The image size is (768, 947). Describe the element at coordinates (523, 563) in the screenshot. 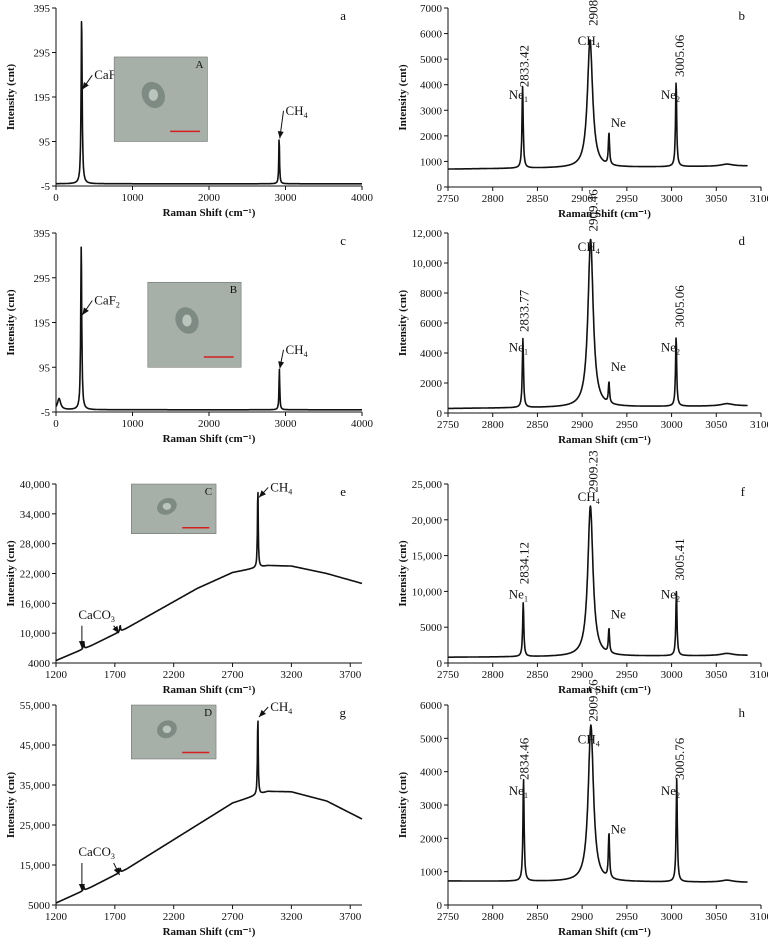

I see `peak-value-label: 2834.12` at that location.